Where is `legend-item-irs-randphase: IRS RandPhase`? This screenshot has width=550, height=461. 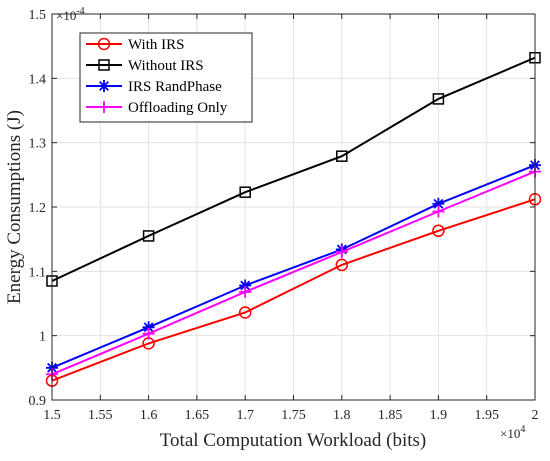
legend-item-irs-randphase: IRS RandPhase is located at coordinates (154, 87).